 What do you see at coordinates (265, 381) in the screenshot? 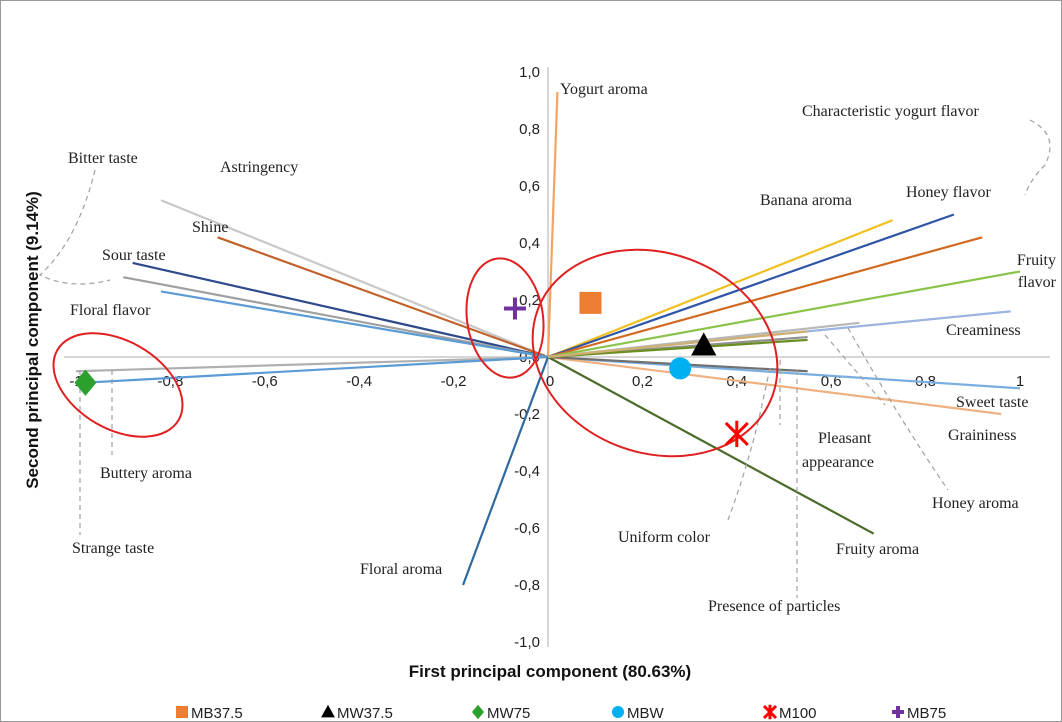
I see `x-tick-label: -0,6` at bounding box center [265, 381].